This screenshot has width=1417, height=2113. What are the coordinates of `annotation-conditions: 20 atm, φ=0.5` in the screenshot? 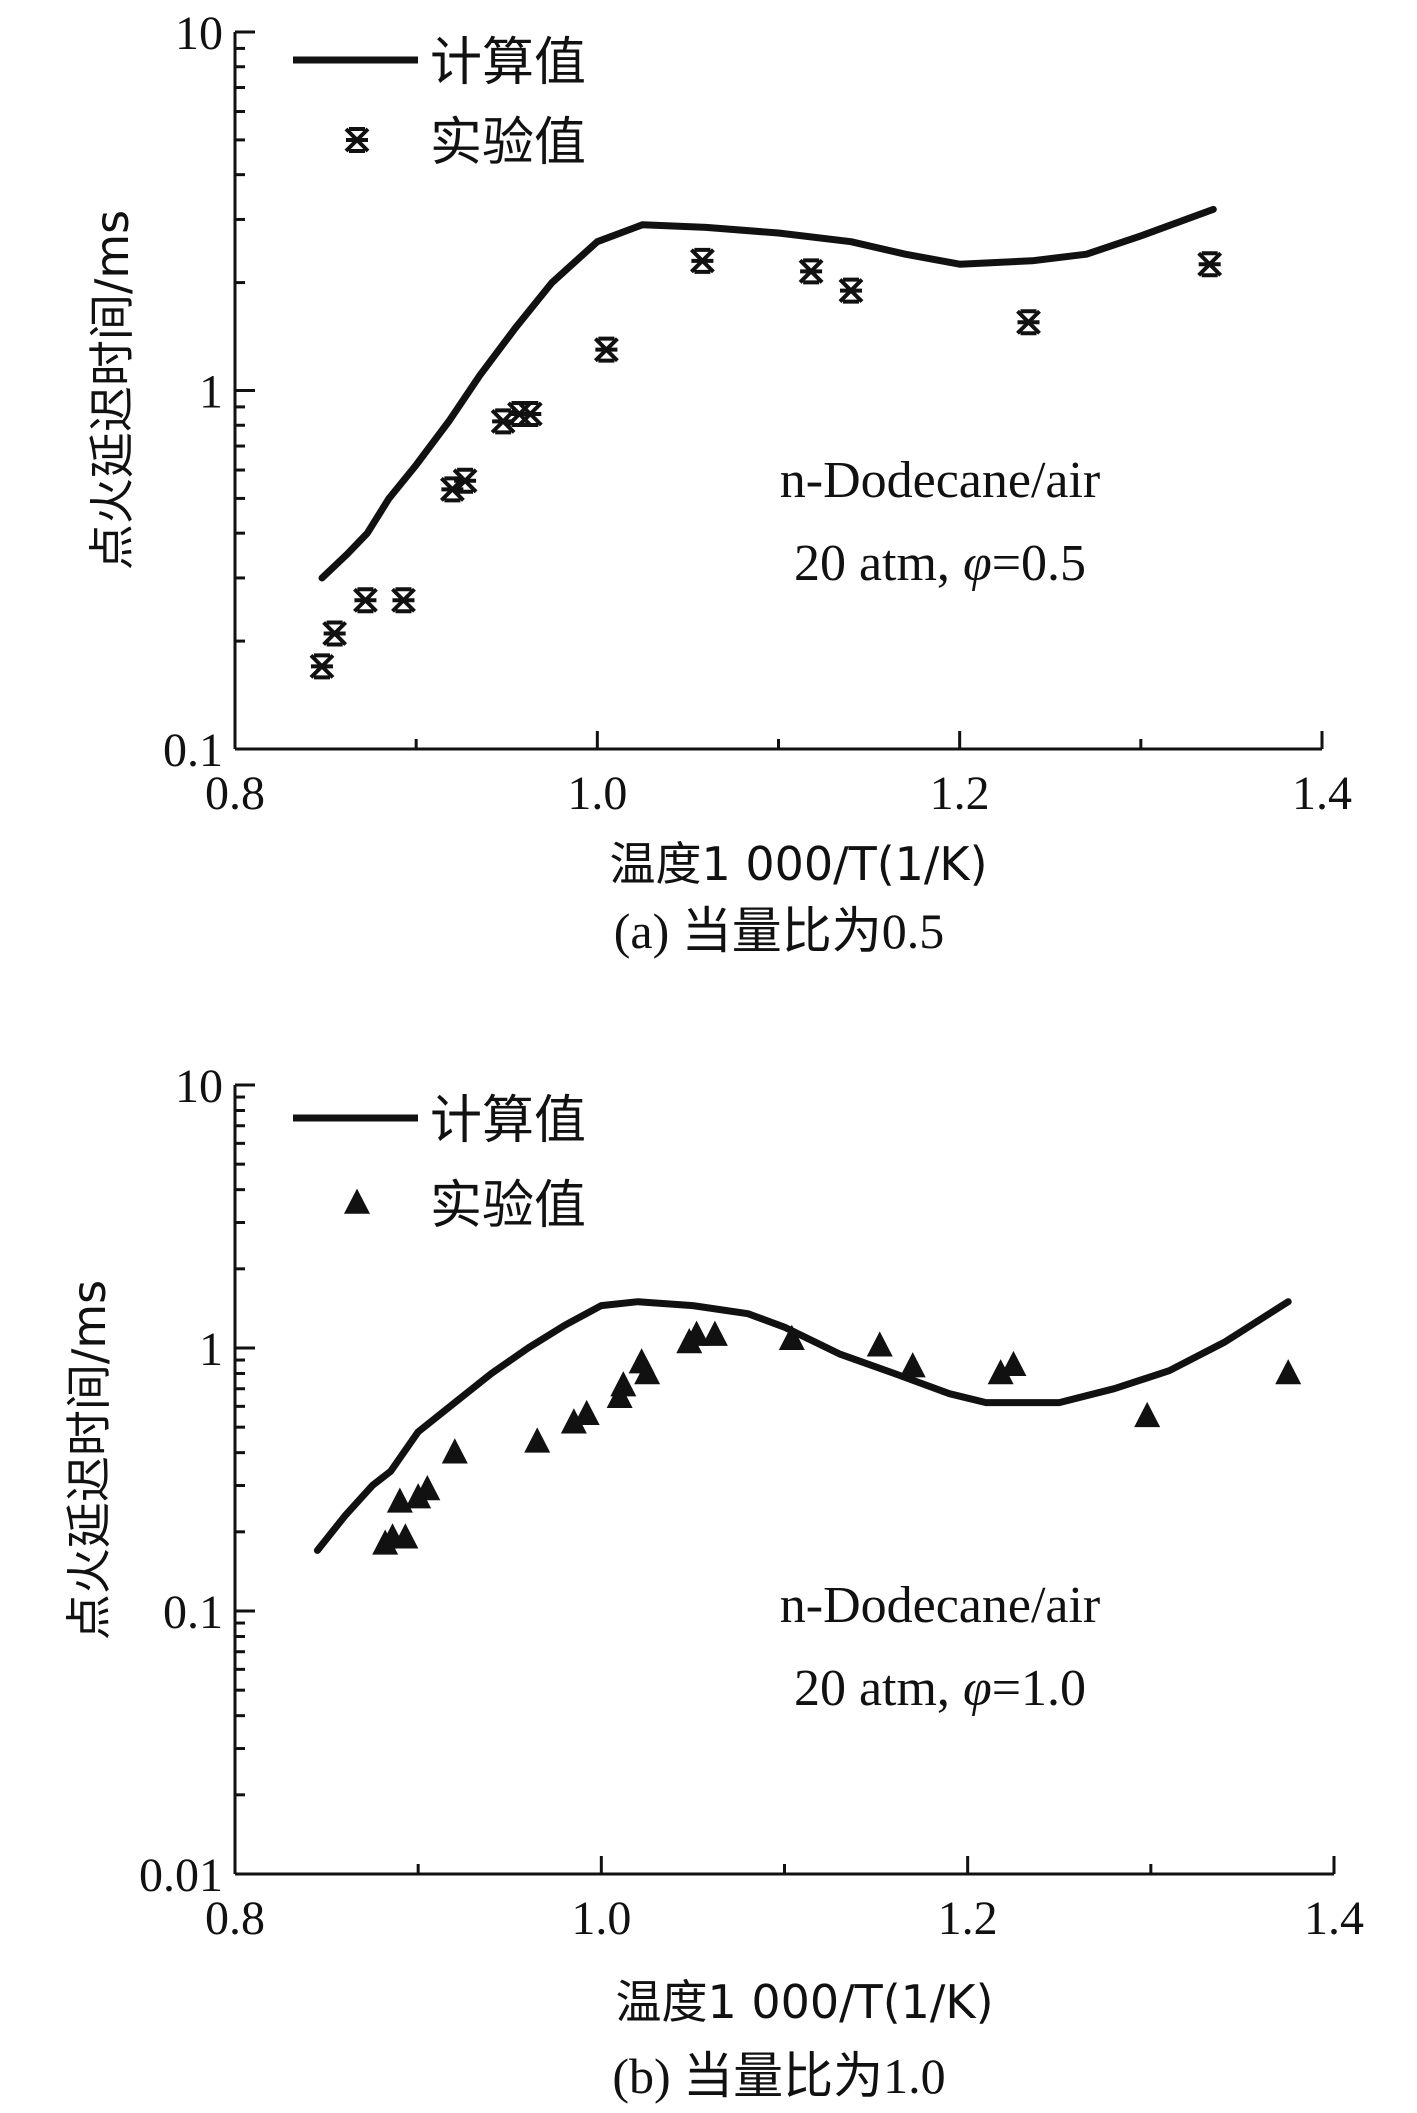 It's located at (940, 563).